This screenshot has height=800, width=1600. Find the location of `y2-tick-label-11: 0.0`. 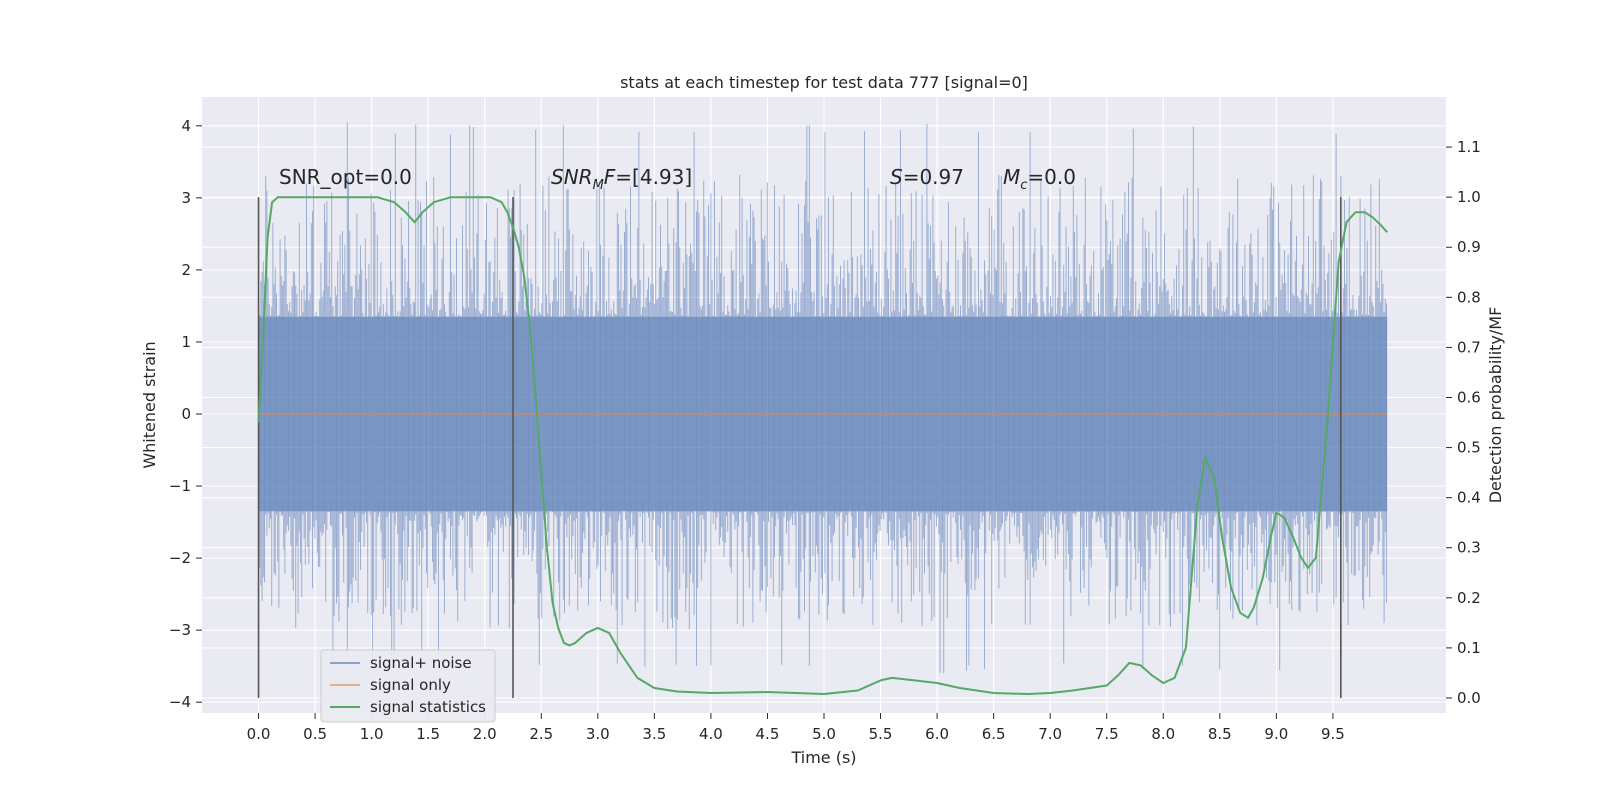

y2-tick-label-11: 0.0 is located at coordinates (1469, 698).